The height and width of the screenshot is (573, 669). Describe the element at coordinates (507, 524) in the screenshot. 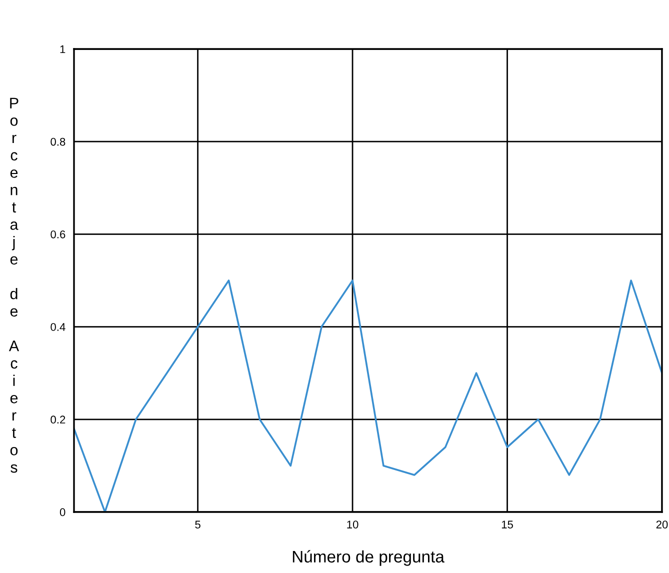

I see `x-tick-label: 15` at that location.